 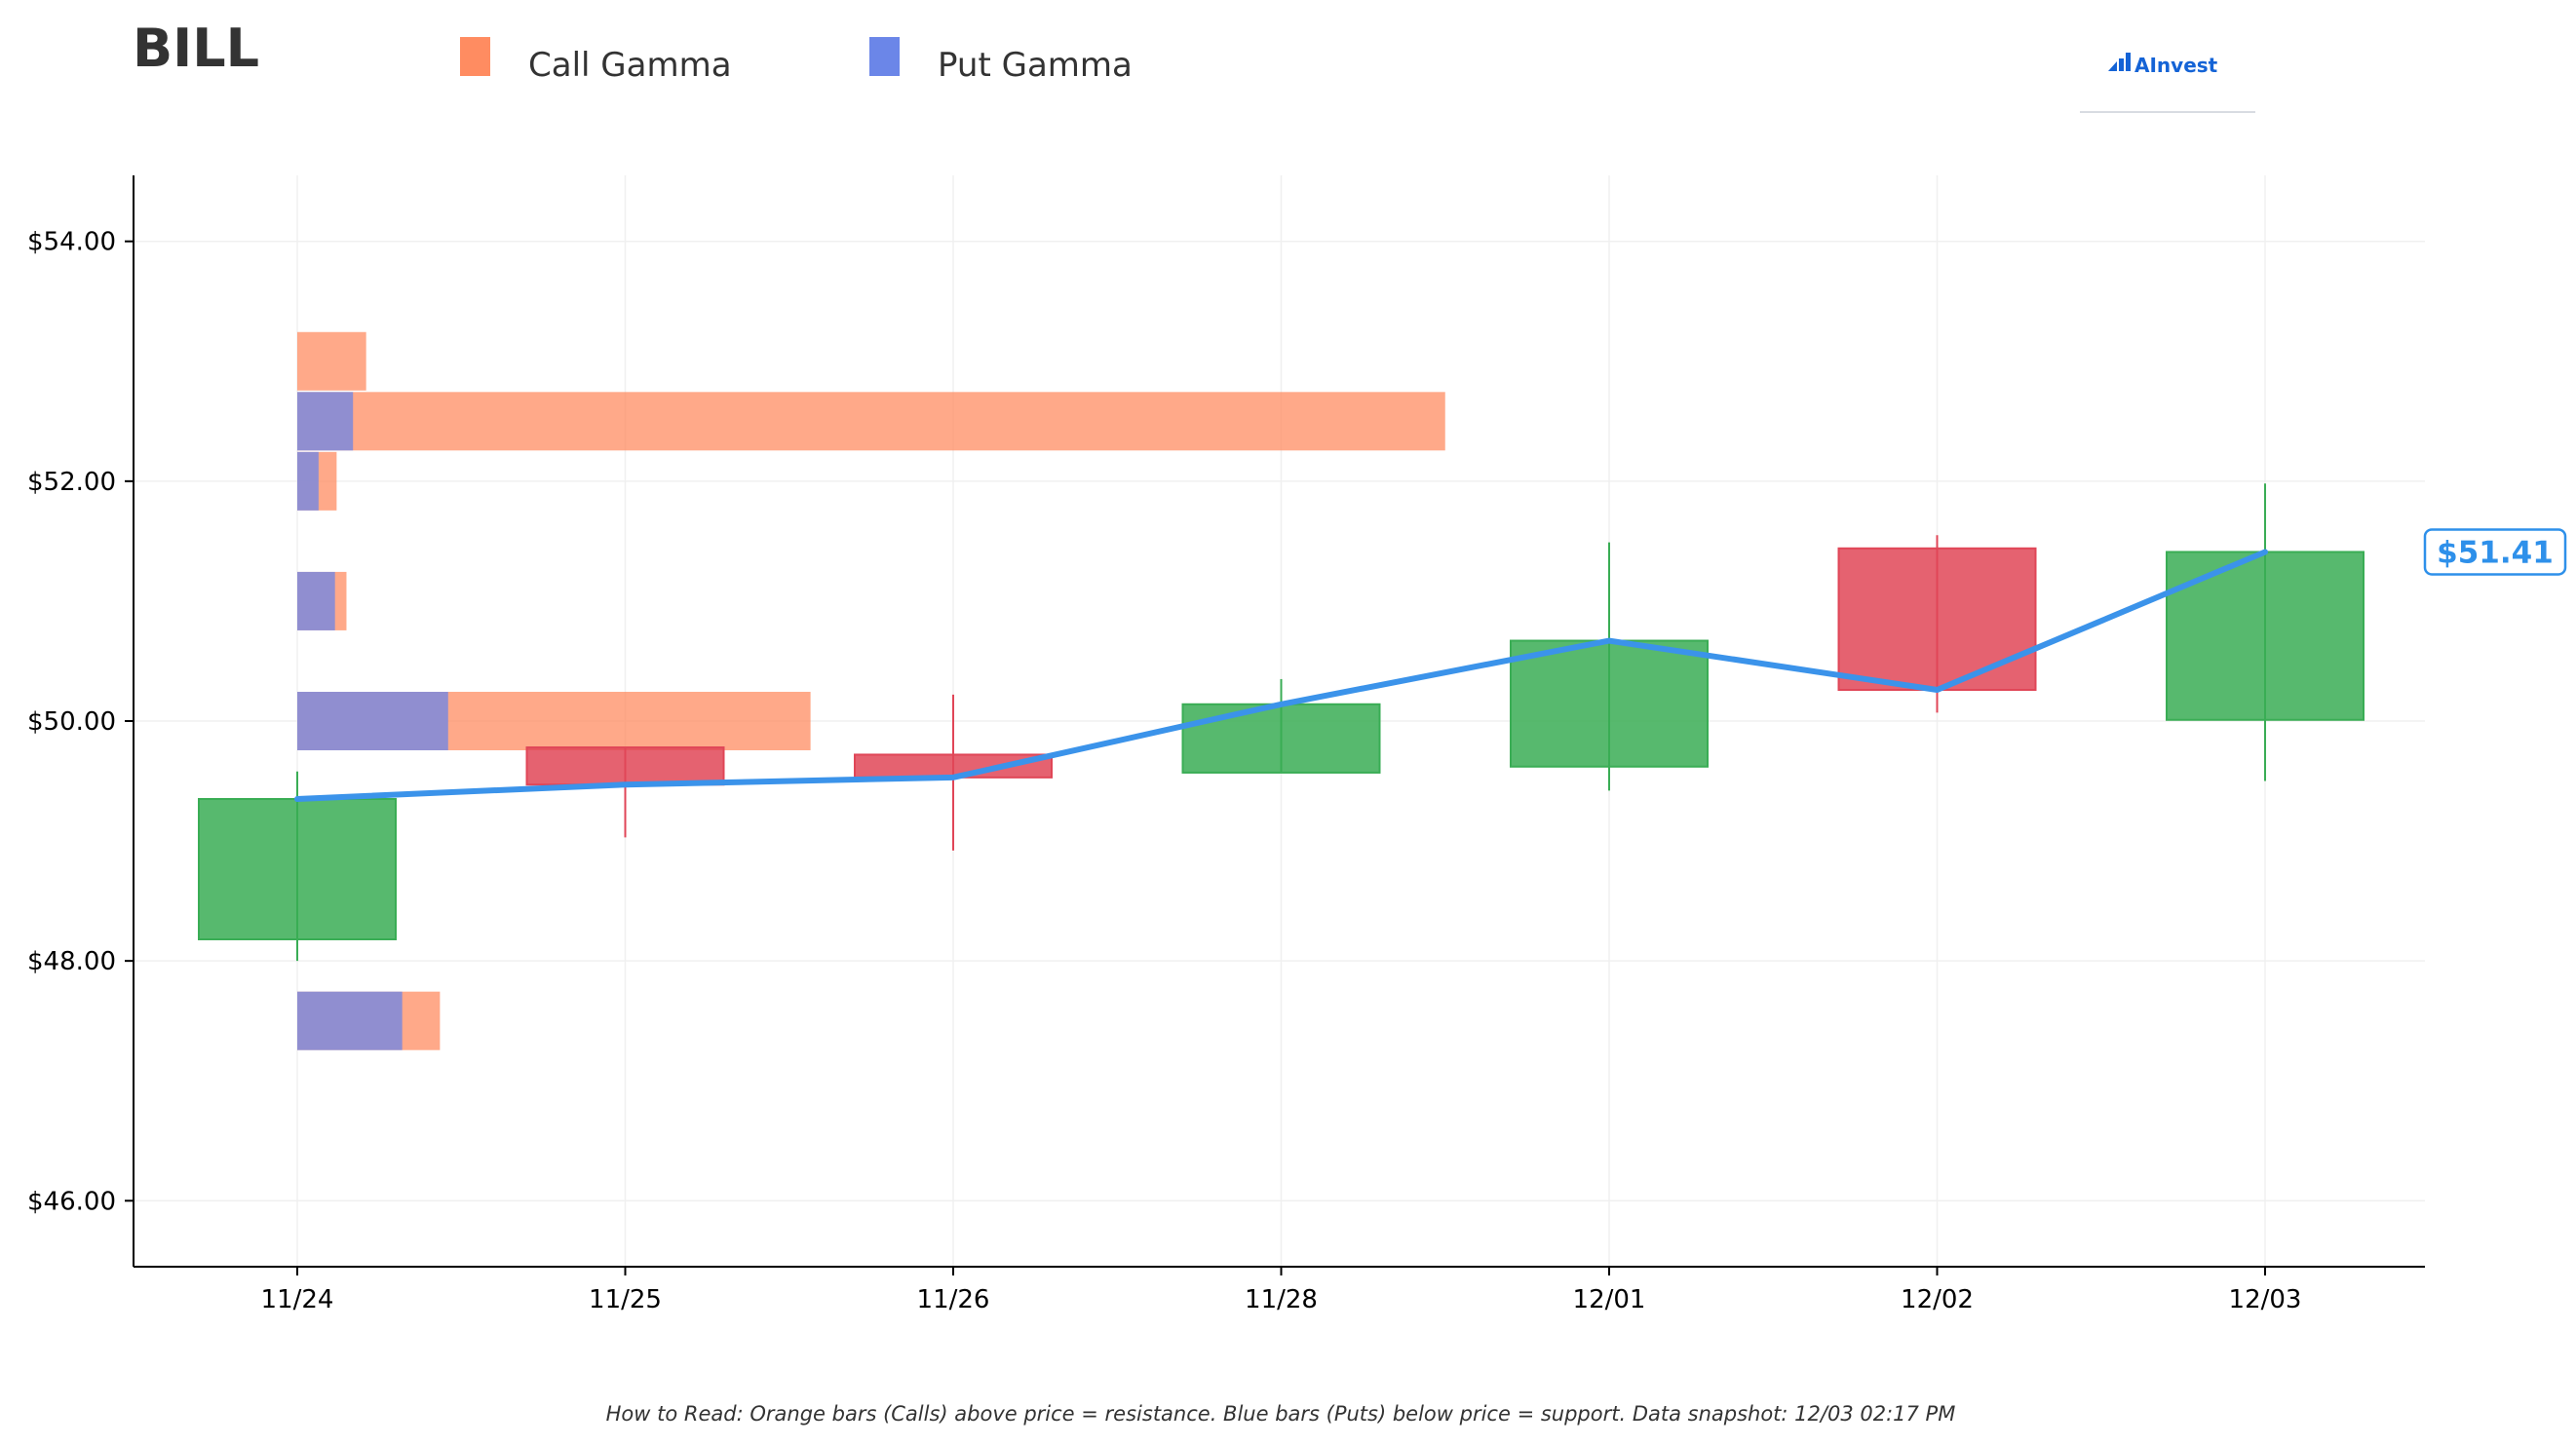 What do you see at coordinates (1937, 1299) in the screenshot?
I see `x-tick-label-5: 12/02` at bounding box center [1937, 1299].